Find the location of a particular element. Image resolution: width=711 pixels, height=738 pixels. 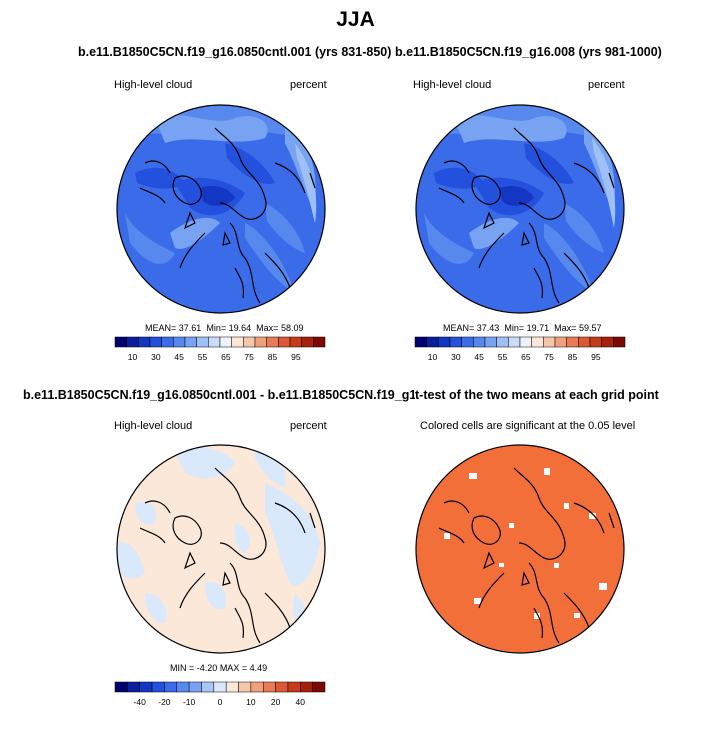

page-title: JJA is located at coordinates (355, 19).